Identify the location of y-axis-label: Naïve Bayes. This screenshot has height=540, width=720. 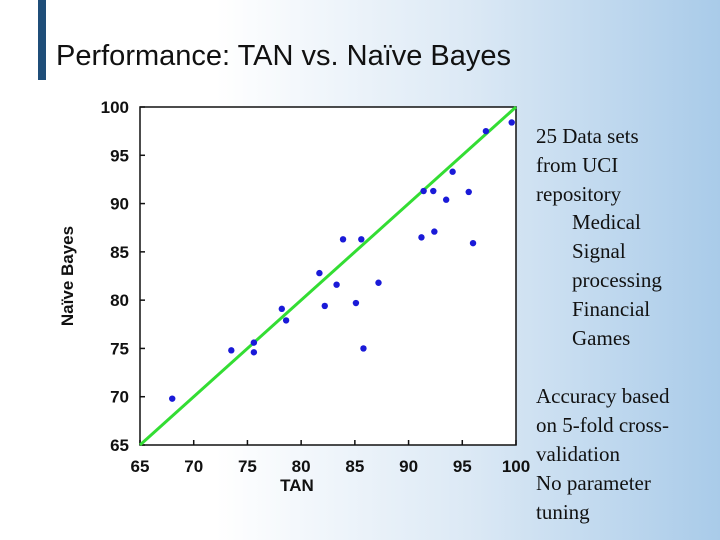
(67, 276).